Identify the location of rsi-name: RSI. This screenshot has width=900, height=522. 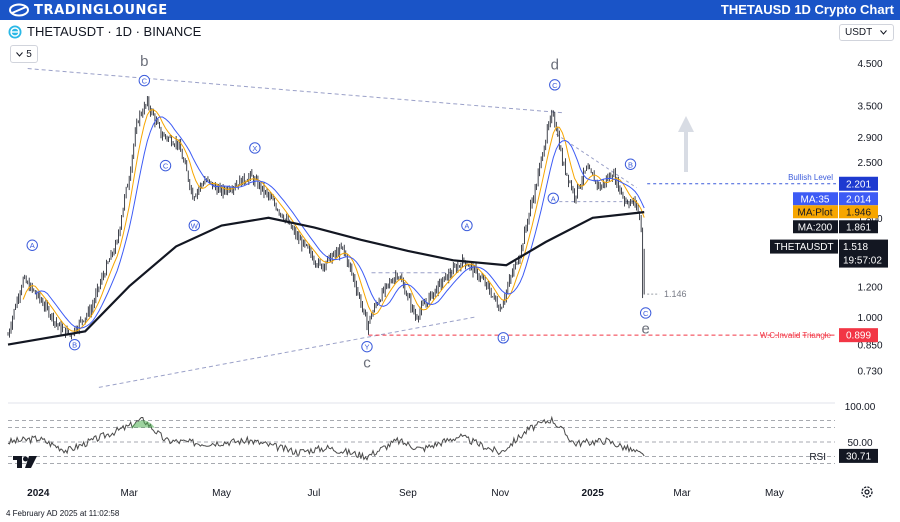
(817, 457).